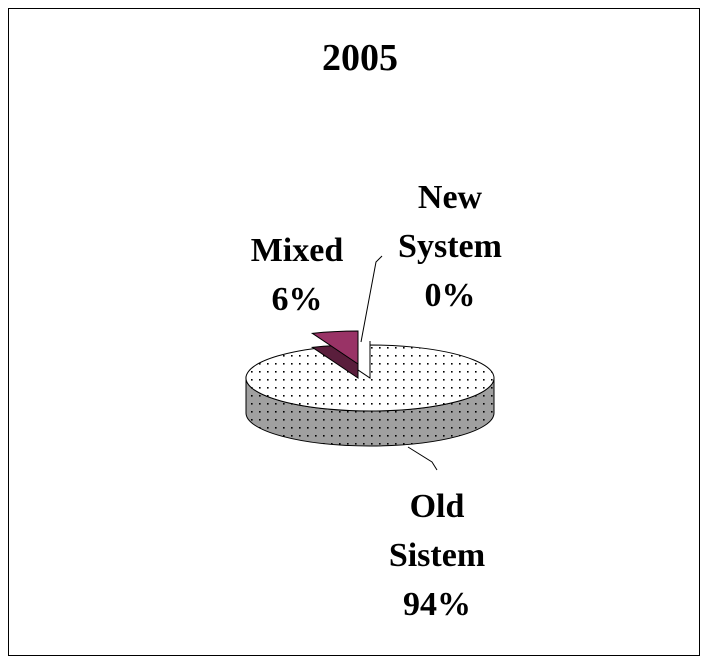  Describe the element at coordinates (297, 299) in the screenshot. I see `value-label: 6%` at that location.